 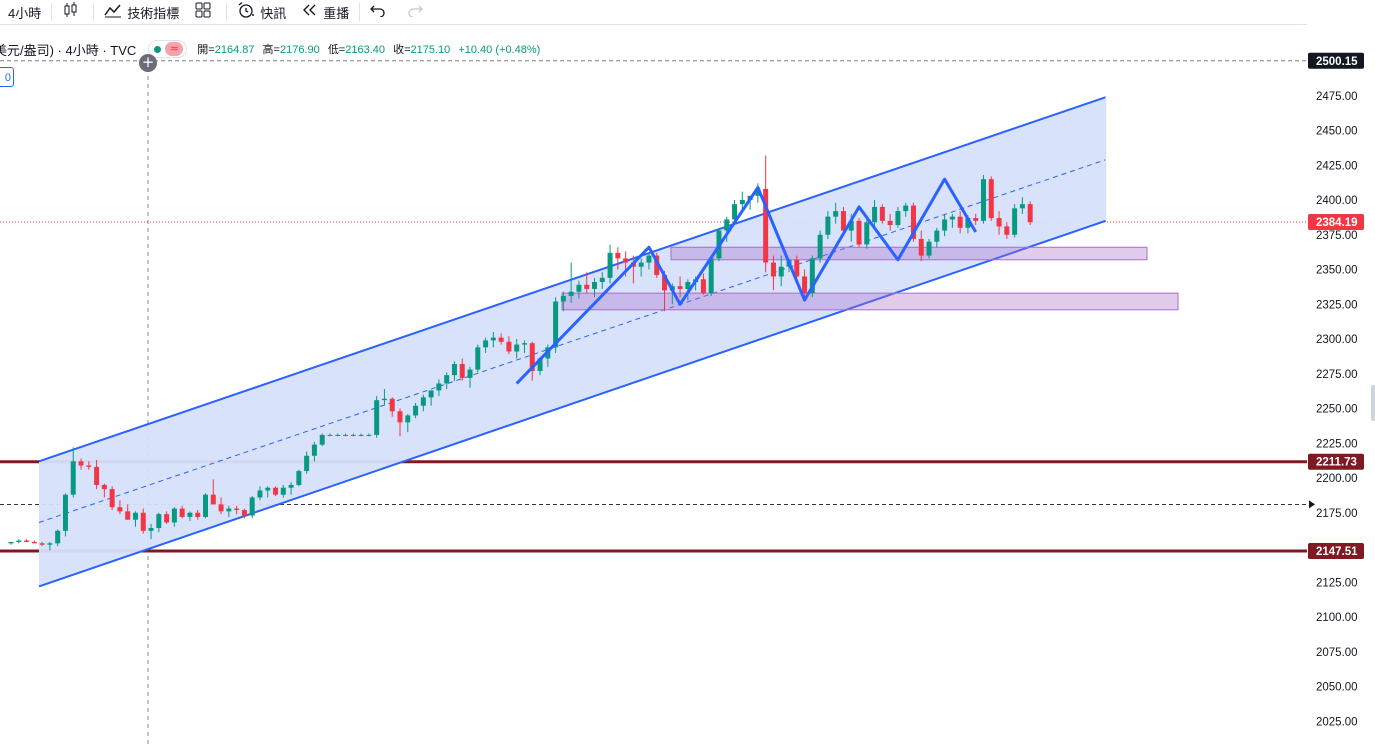 What do you see at coordinates (1337, 688) in the screenshot?
I see `price-tick-label: 2050.00` at bounding box center [1337, 688].